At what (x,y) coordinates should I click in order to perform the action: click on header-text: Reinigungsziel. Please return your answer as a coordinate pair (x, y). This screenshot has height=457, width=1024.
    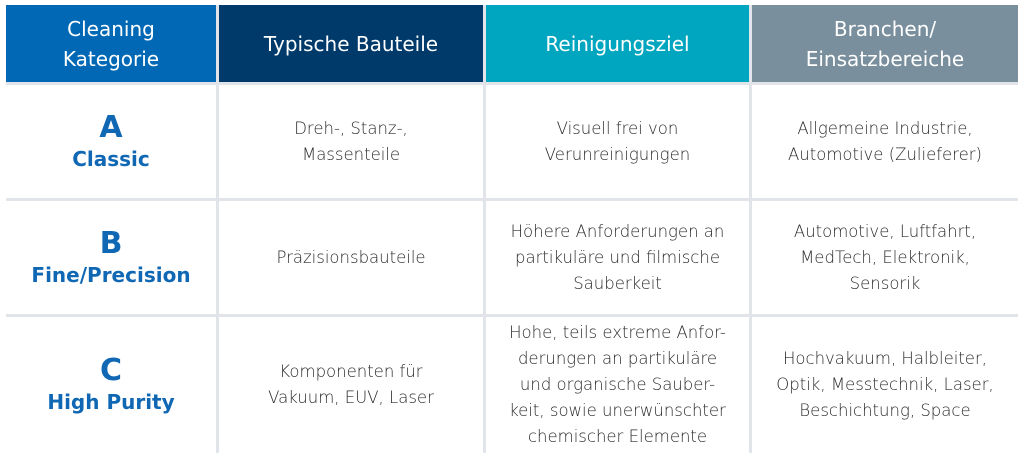
    Looking at the image, I should click on (617, 43).